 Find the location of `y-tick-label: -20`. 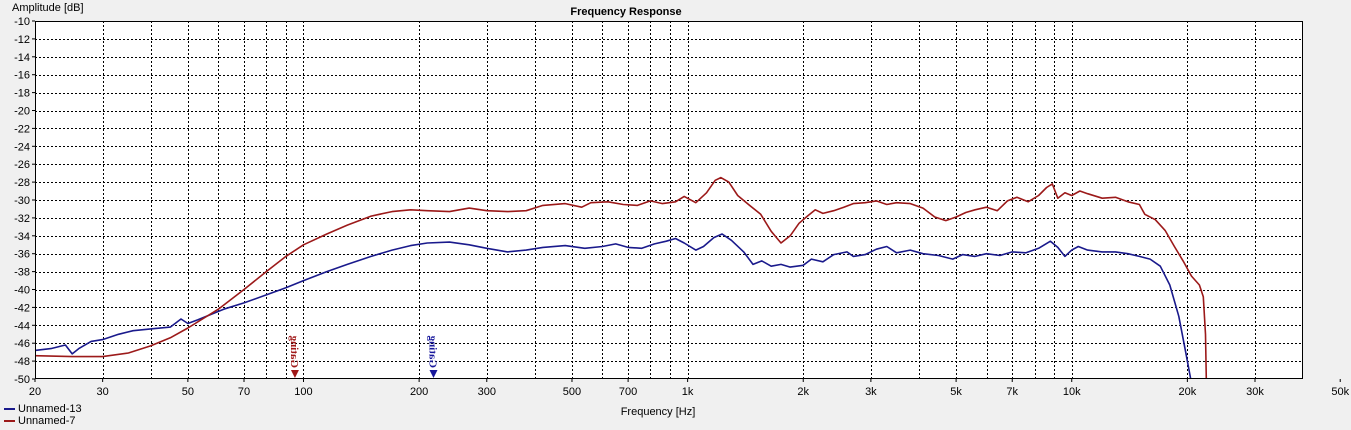

y-tick-label: -20 is located at coordinates (22, 112).